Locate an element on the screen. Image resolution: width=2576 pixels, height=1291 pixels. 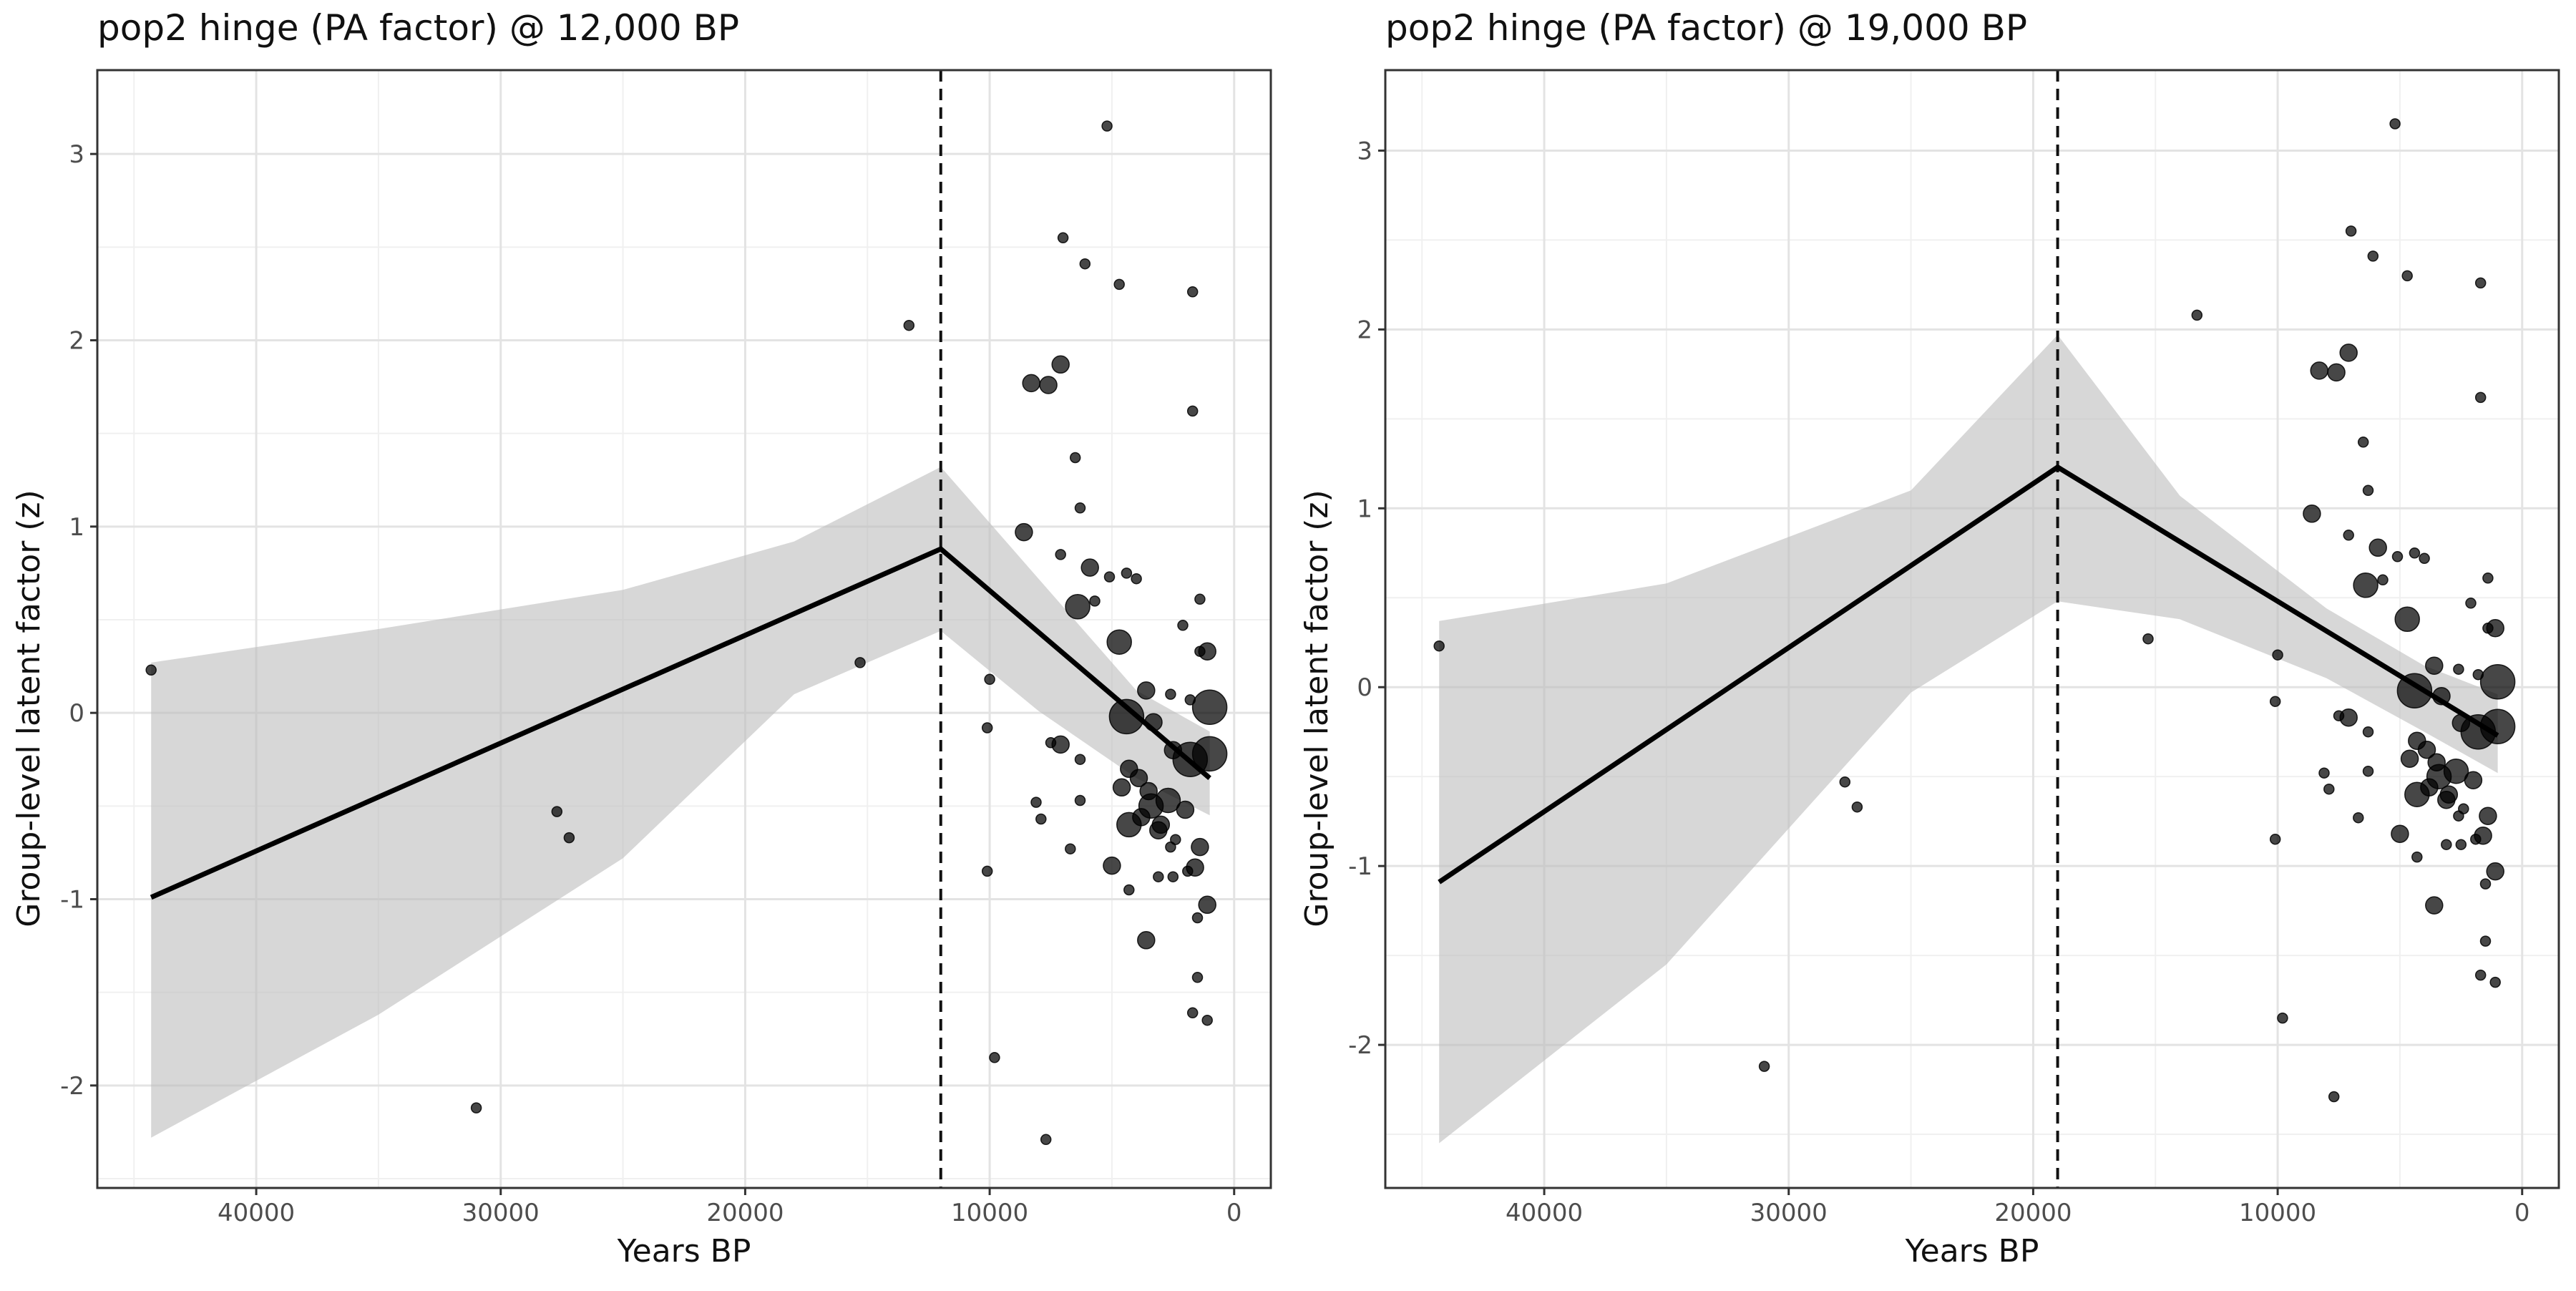
x-axis-label-right: Years BP is located at coordinates (1972, 1251).